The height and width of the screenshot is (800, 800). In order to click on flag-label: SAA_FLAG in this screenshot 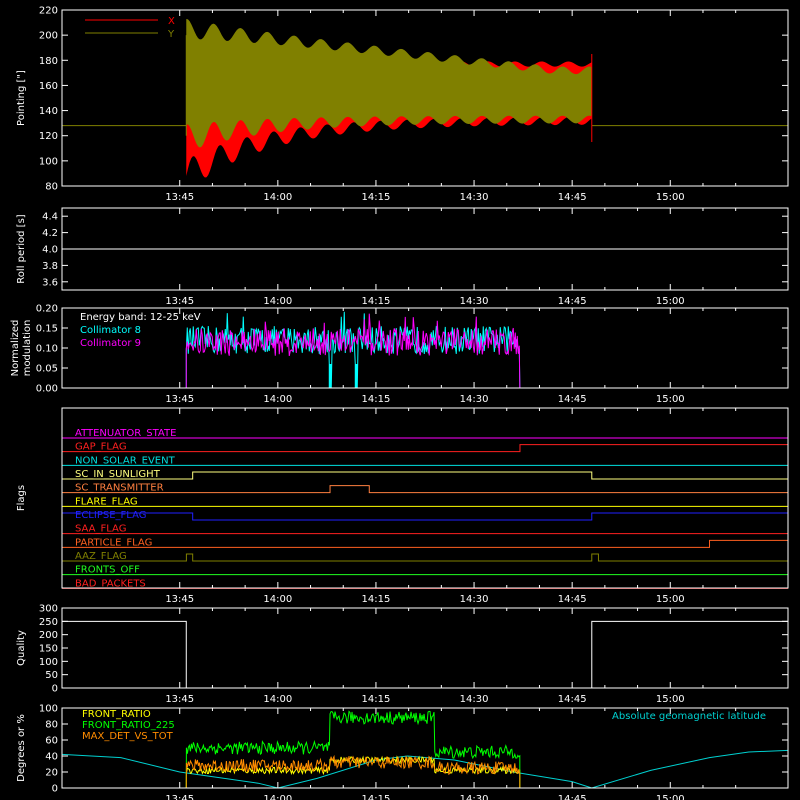, I will do `click(100, 529)`.